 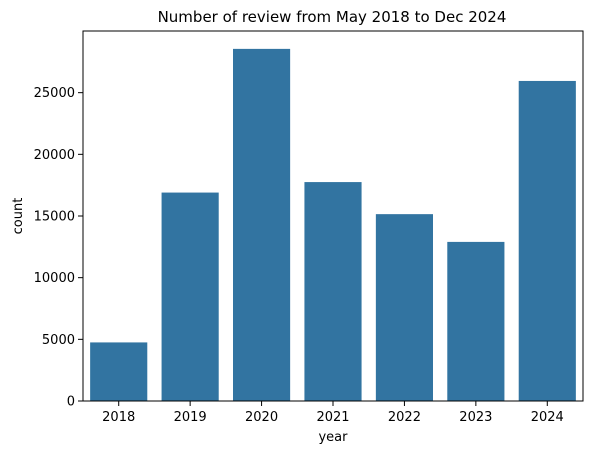 I want to click on y-tick-label: 0, so click(x=71, y=402).